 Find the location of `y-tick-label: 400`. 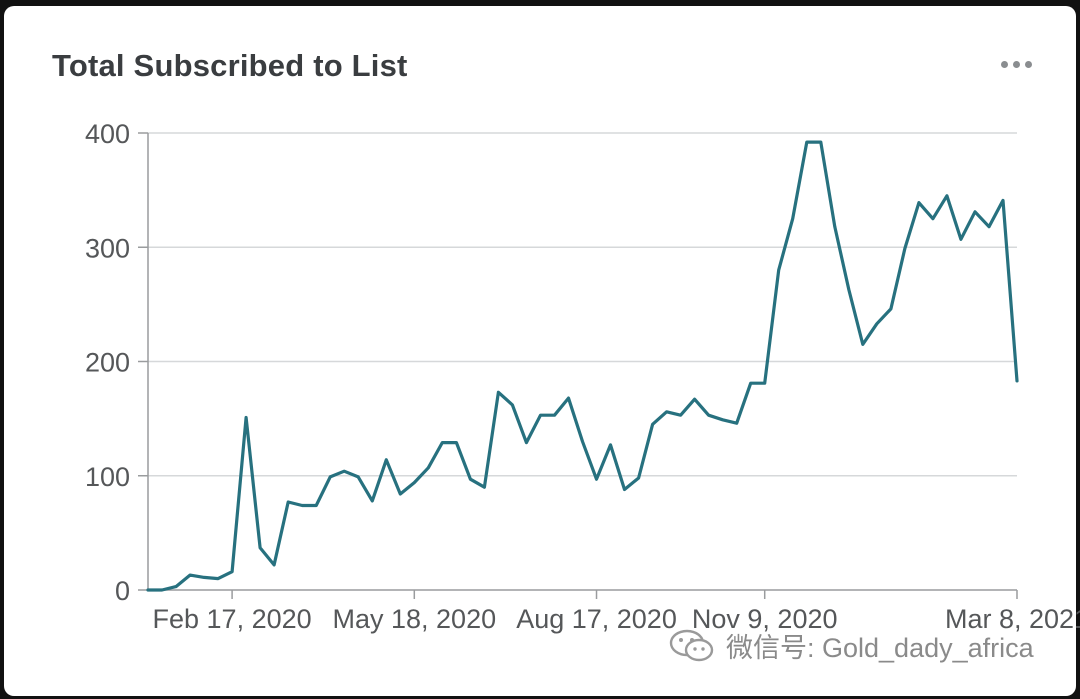

y-tick-label: 400 is located at coordinates (107, 134).